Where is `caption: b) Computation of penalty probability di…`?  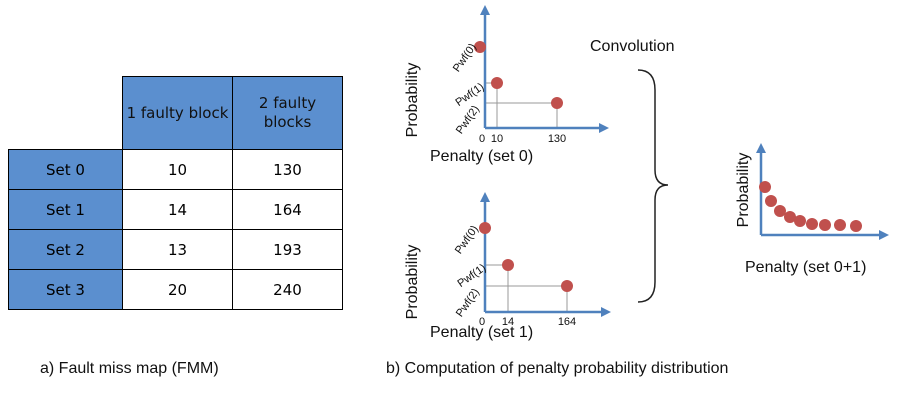
caption: b) Computation of penalty probability di… is located at coordinates (557, 368).